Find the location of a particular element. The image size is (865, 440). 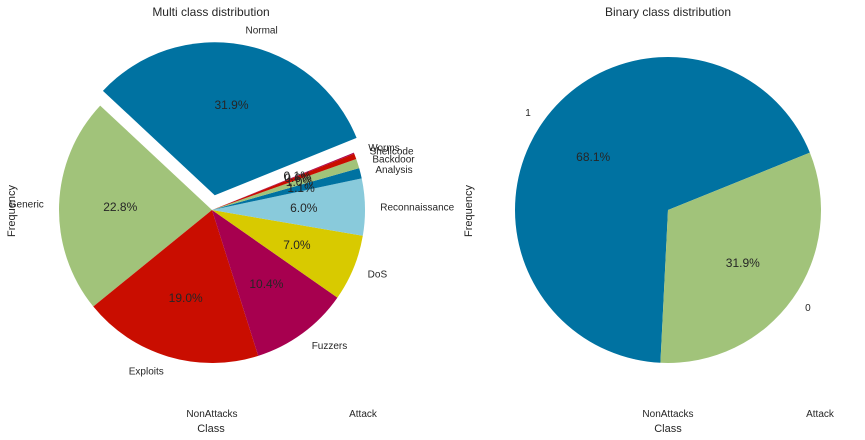

slice-pct-backdoor: 1.0% is located at coordinates (300, 182).